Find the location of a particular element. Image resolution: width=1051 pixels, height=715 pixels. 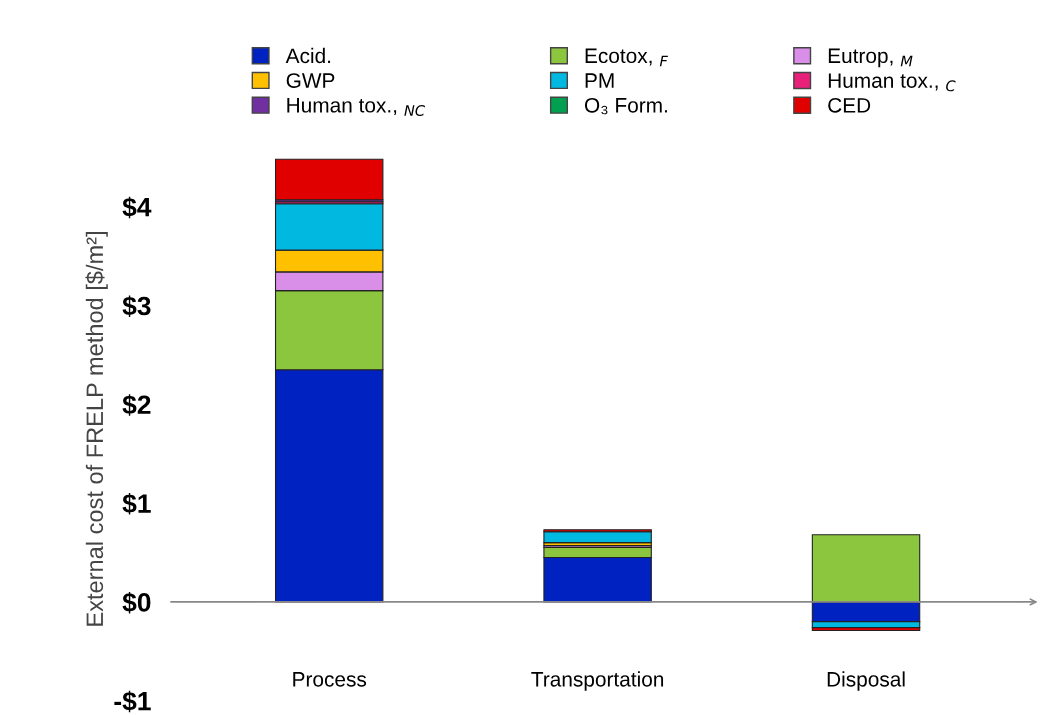

y-tick-label: -$1 is located at coordinates (132, 701).